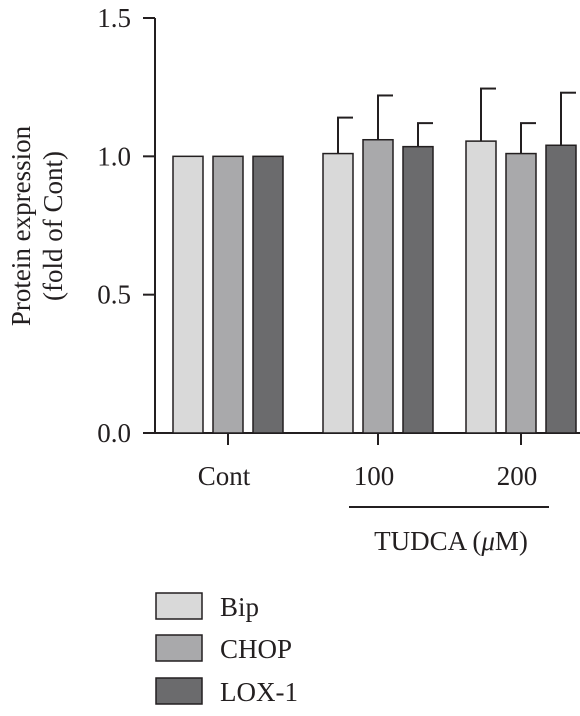 The width and height of the screenshot is (580, 716). I want to click on group-label-post: M), so click(511, 541).